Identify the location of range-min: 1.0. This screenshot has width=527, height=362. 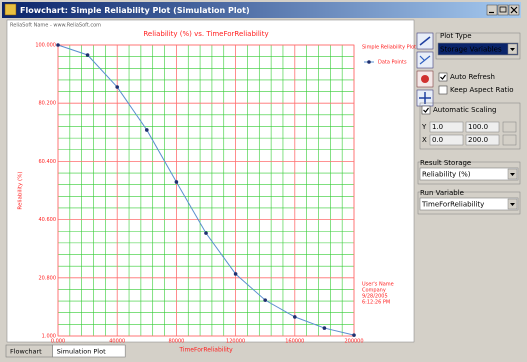
(437, 127).